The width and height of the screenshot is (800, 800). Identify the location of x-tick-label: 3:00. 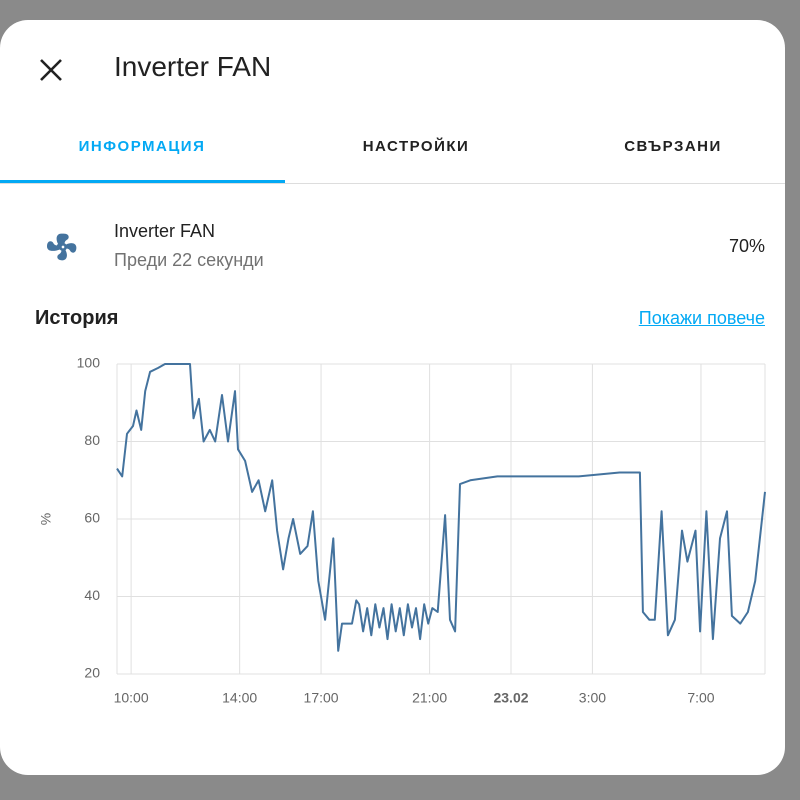
(592, 698).